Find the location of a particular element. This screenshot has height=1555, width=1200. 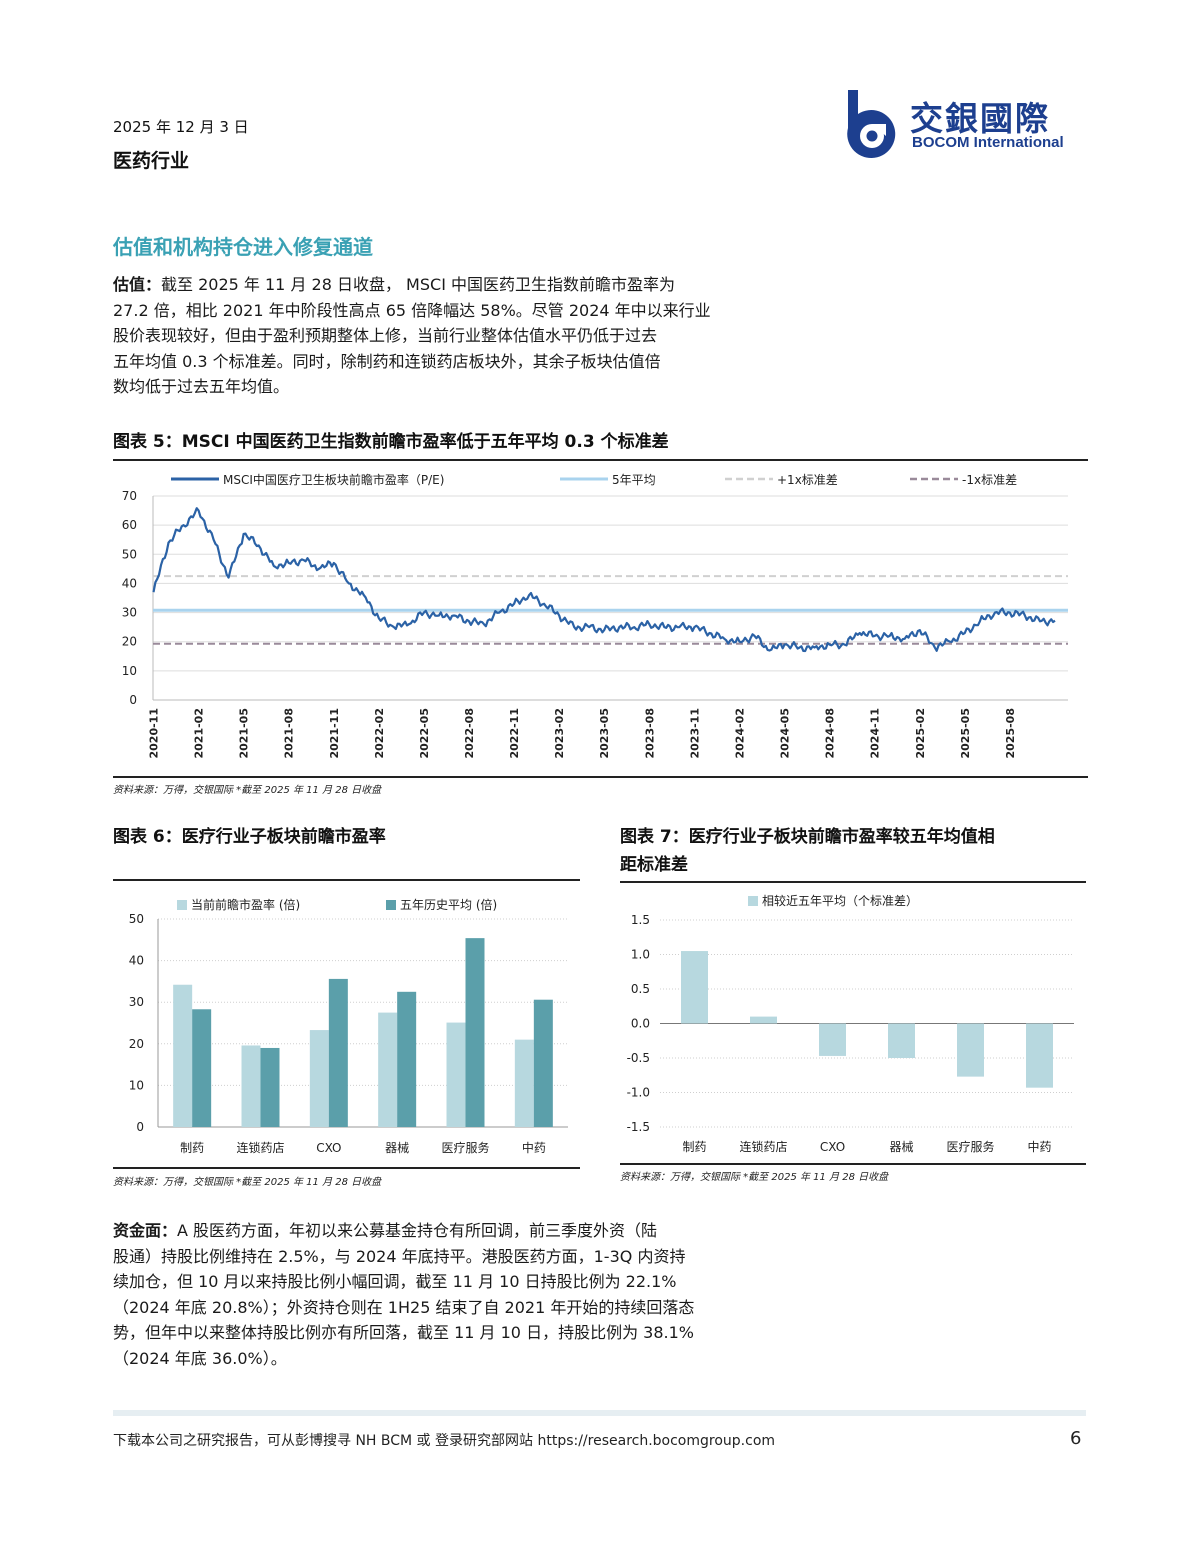

page-number: 6 is located at coordinates (1076, 1438).